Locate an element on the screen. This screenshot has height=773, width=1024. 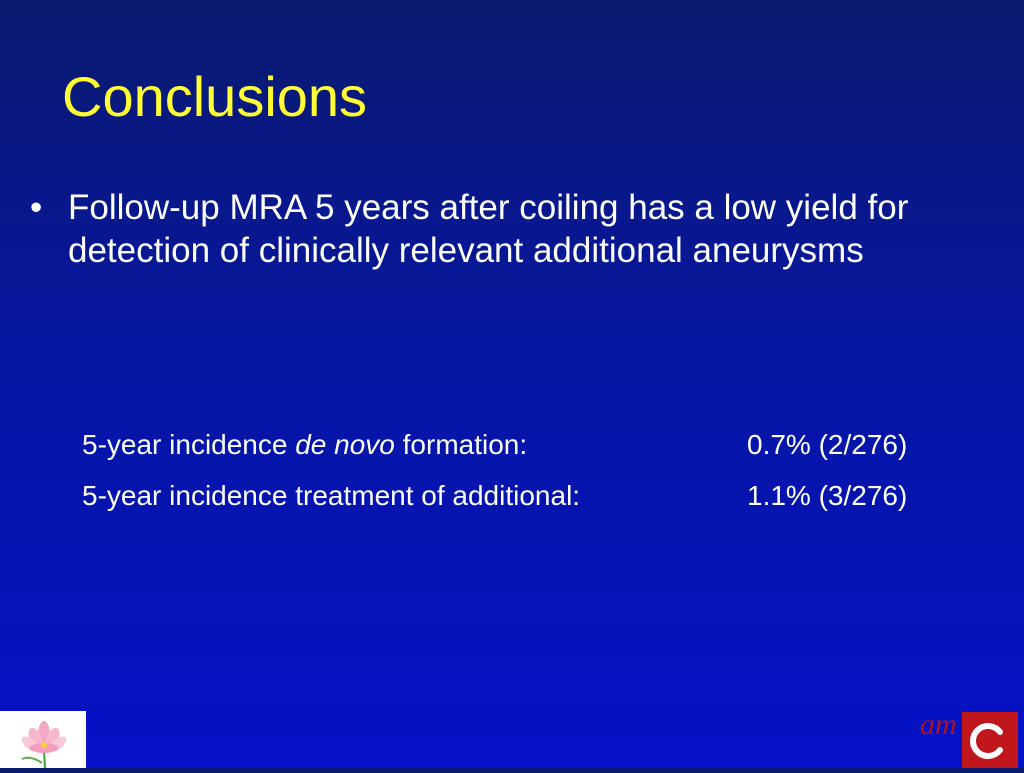
stat-label-suffix: formation: is located at coordinates (461, 444).